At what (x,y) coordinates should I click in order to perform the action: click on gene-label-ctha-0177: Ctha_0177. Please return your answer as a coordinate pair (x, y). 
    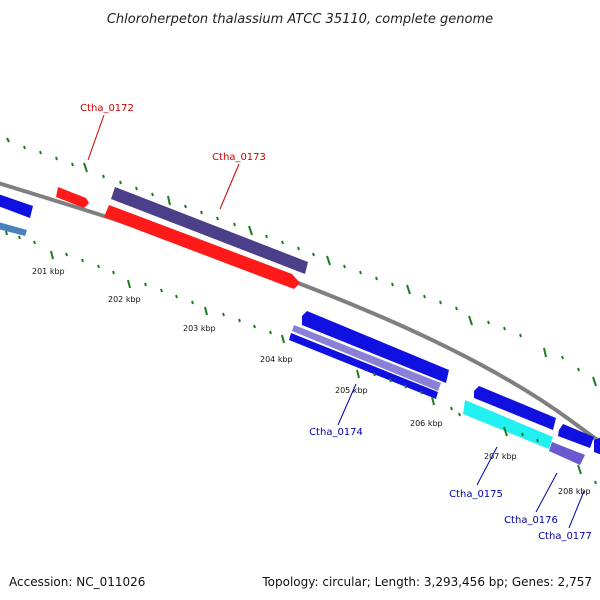
    Looking at the image, I should click on (565, 536).